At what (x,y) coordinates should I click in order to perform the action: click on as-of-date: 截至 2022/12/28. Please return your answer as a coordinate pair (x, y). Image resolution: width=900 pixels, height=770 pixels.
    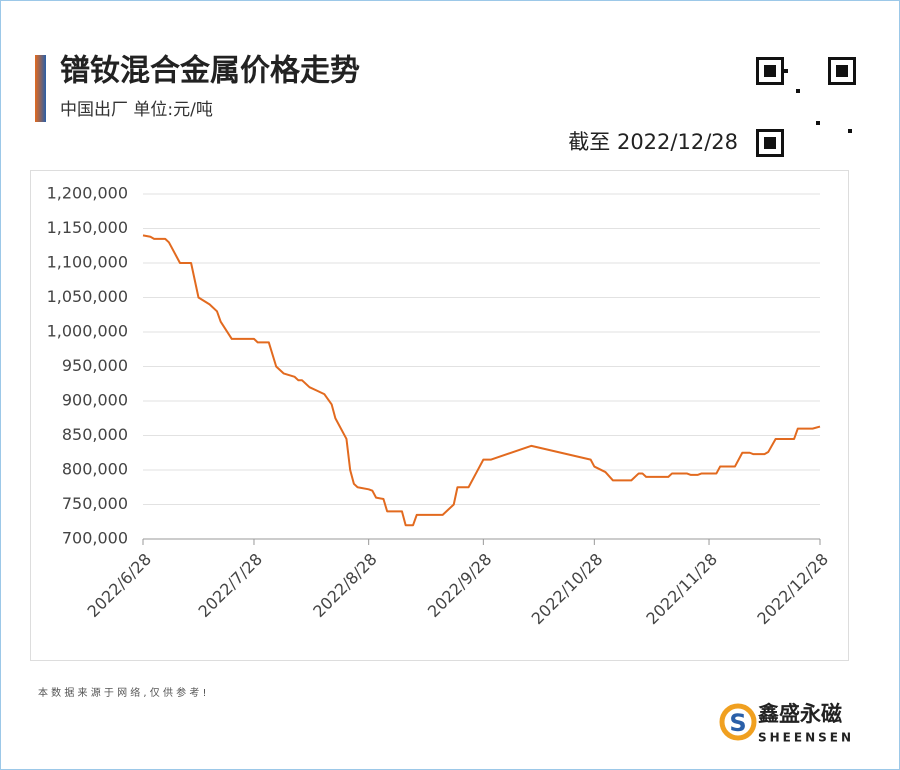
    Looking at the image, I should click on (653, 142).